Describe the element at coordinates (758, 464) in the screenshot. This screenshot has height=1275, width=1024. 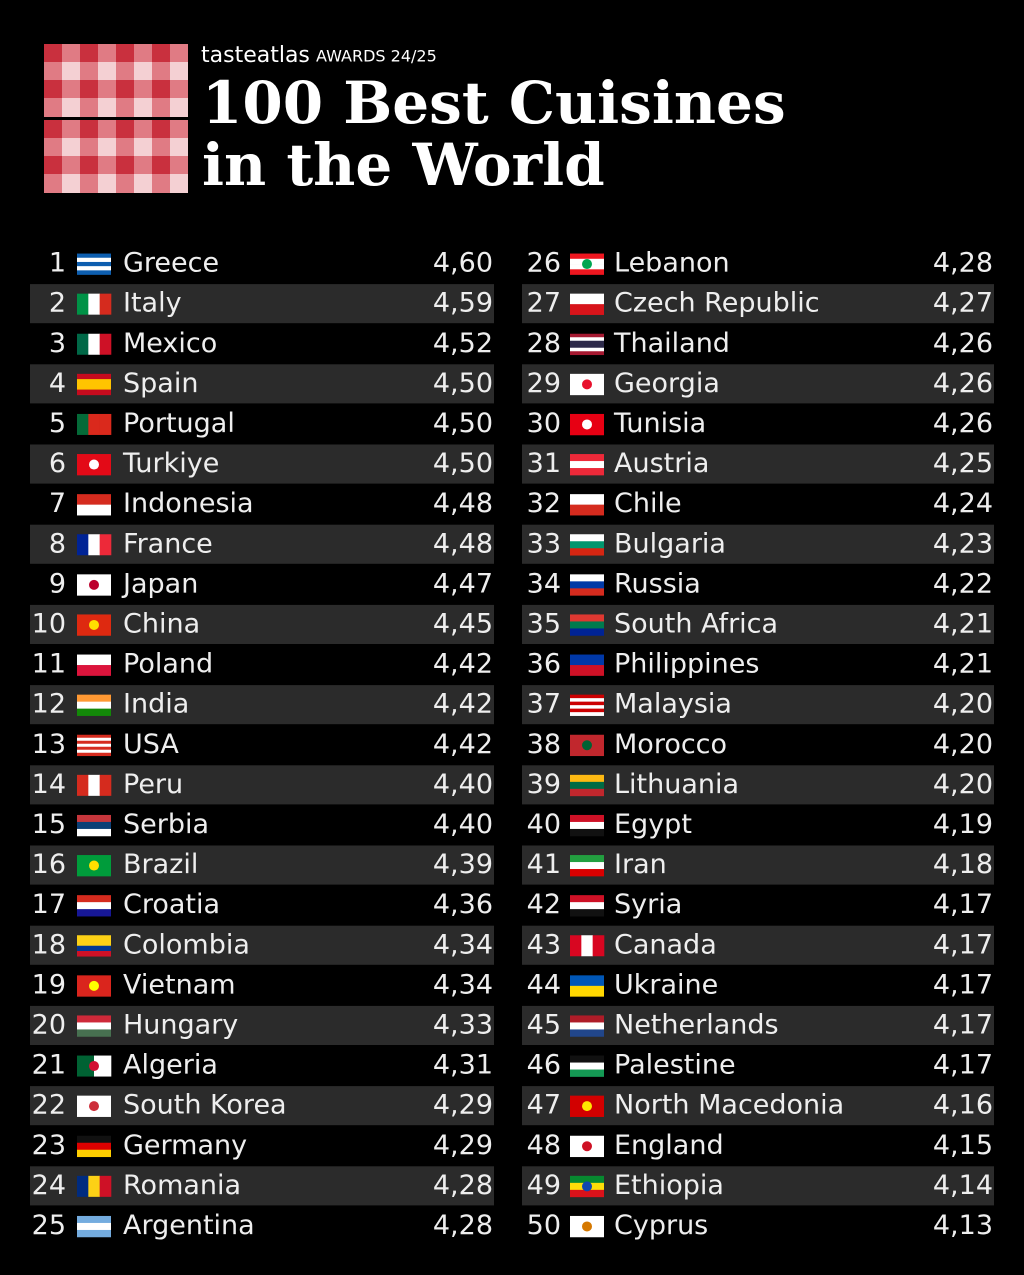
I see `ranking-row: 31 Austria 4,25` at that location.